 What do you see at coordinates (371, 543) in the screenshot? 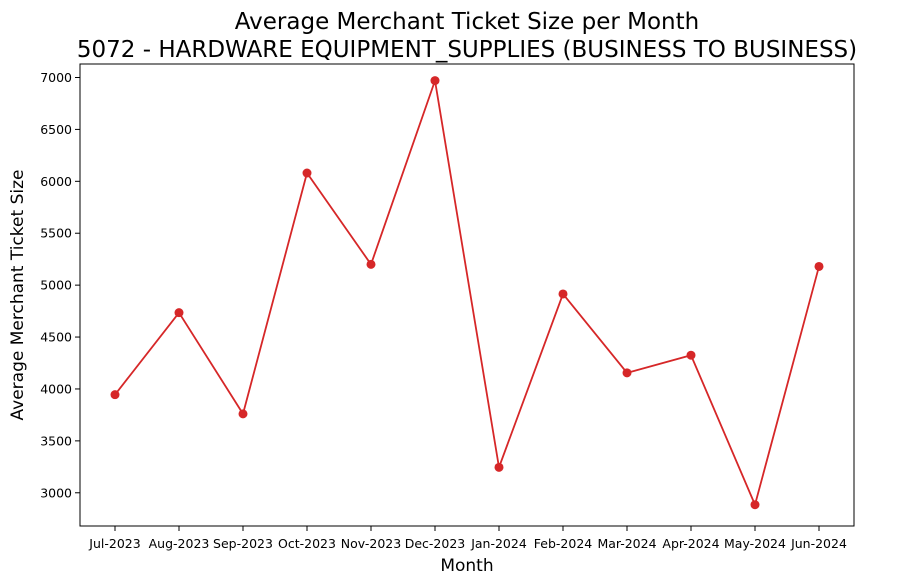
I see `x-tick-label: Nov-2023` at bounding box center [371, 543].